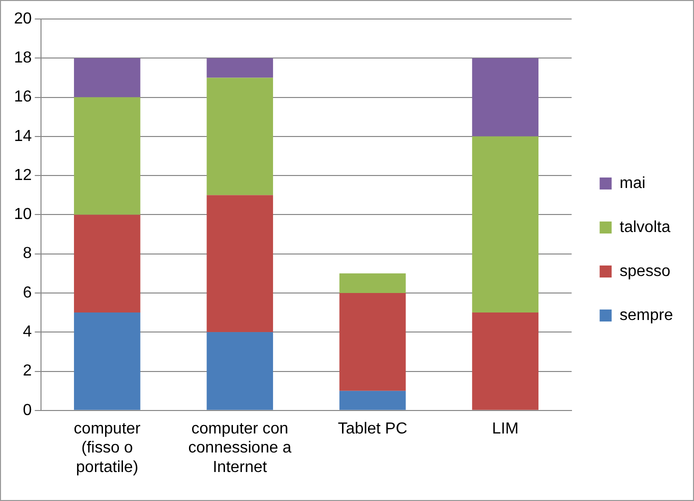 The height and width of the screenshot is (501, 694). Describe the element at coordinates (505, 429) in the screenshot. I see `x-tick-label: LIM` at that location.